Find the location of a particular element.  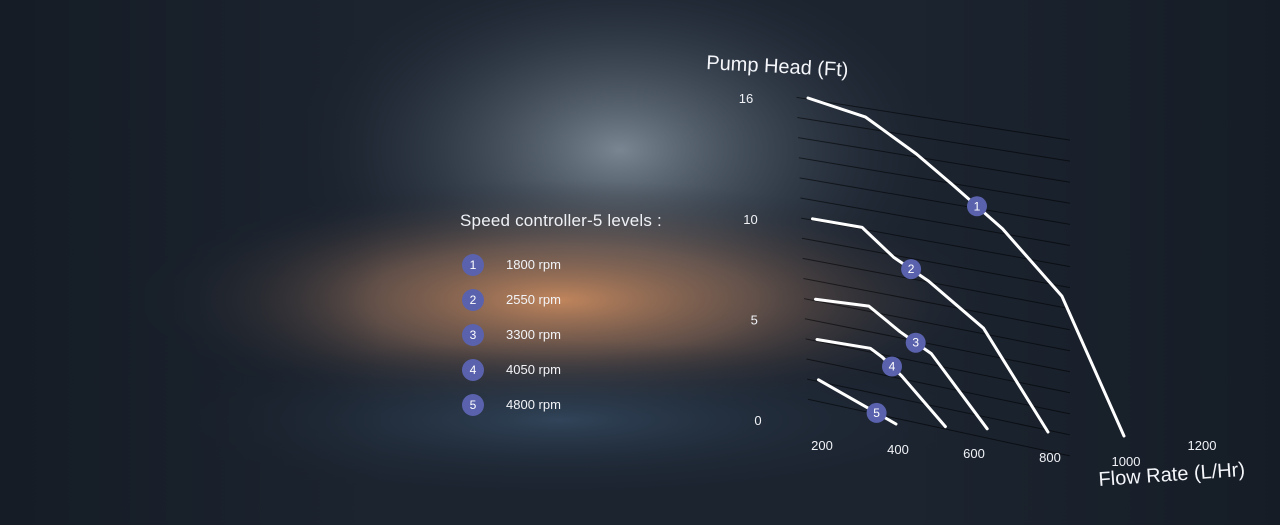

x-tick-label: 800 is located at coordinates (1050, 457).